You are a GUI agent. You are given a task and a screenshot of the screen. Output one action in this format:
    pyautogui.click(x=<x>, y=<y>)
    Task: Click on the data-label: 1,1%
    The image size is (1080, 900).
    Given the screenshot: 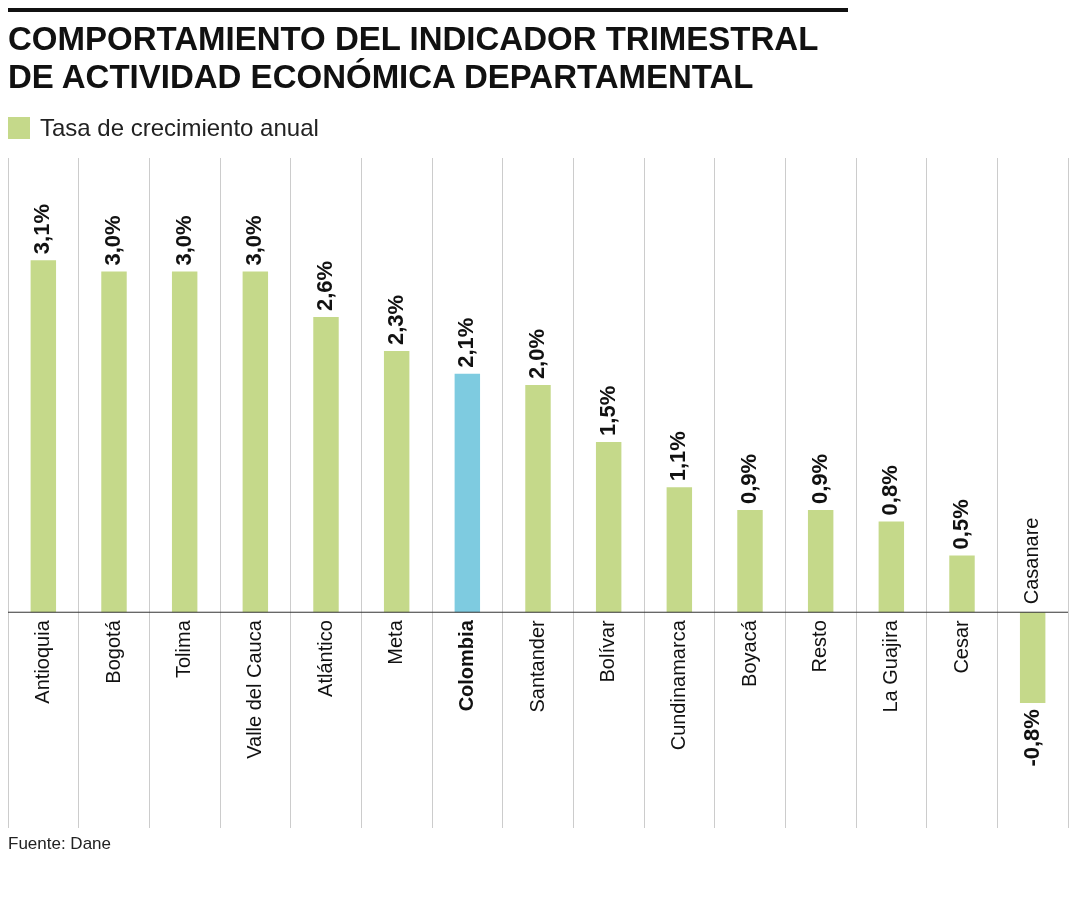 What is the action you would take?
    pyautogui.click(x=678, y=456)
    